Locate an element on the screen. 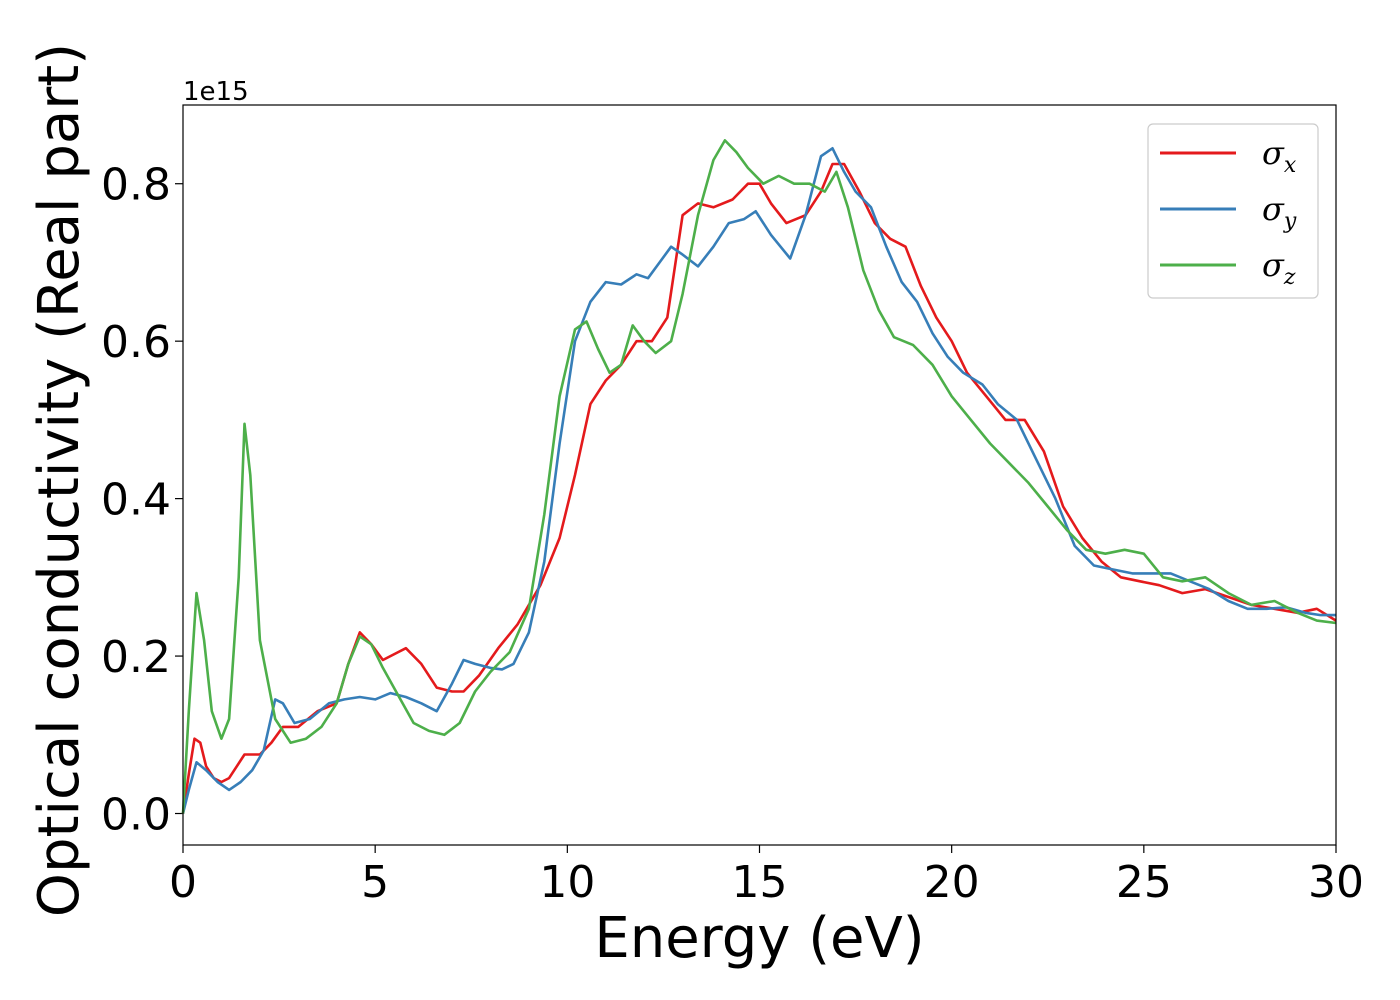 This screenshot has width=1400, height=1000. x-tick-label: 0 is located at coordinates (183, 882).